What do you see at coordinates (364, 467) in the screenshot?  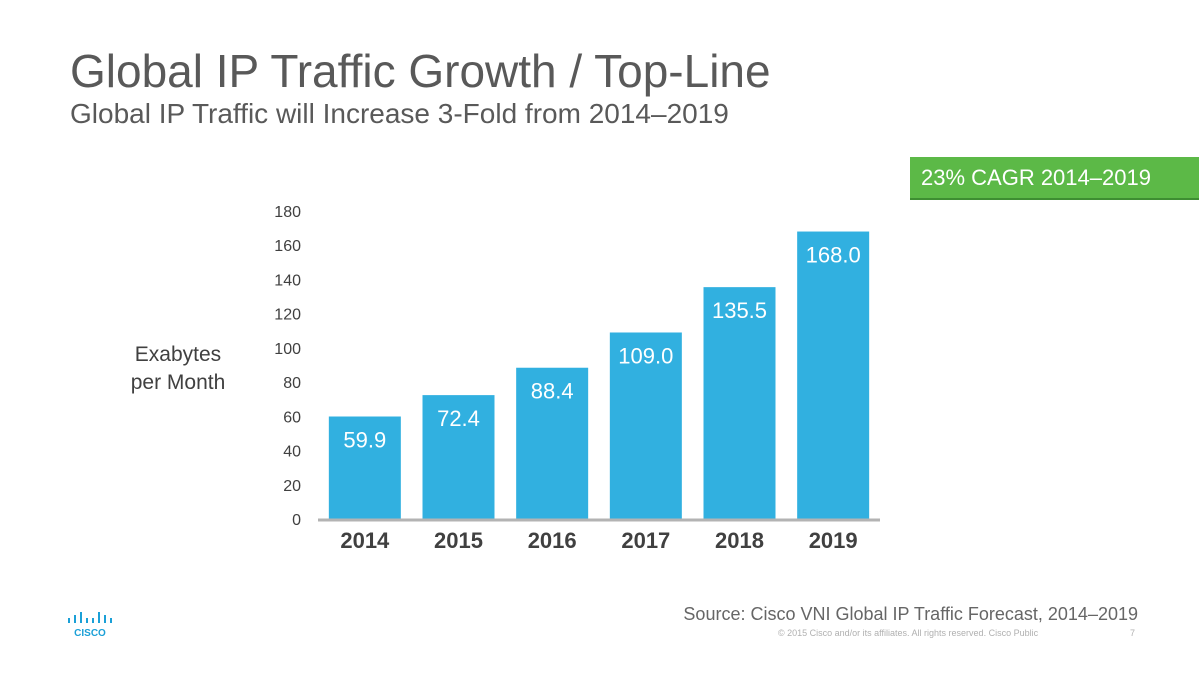 I see `bar-2014` at bounding box center [364, 467].